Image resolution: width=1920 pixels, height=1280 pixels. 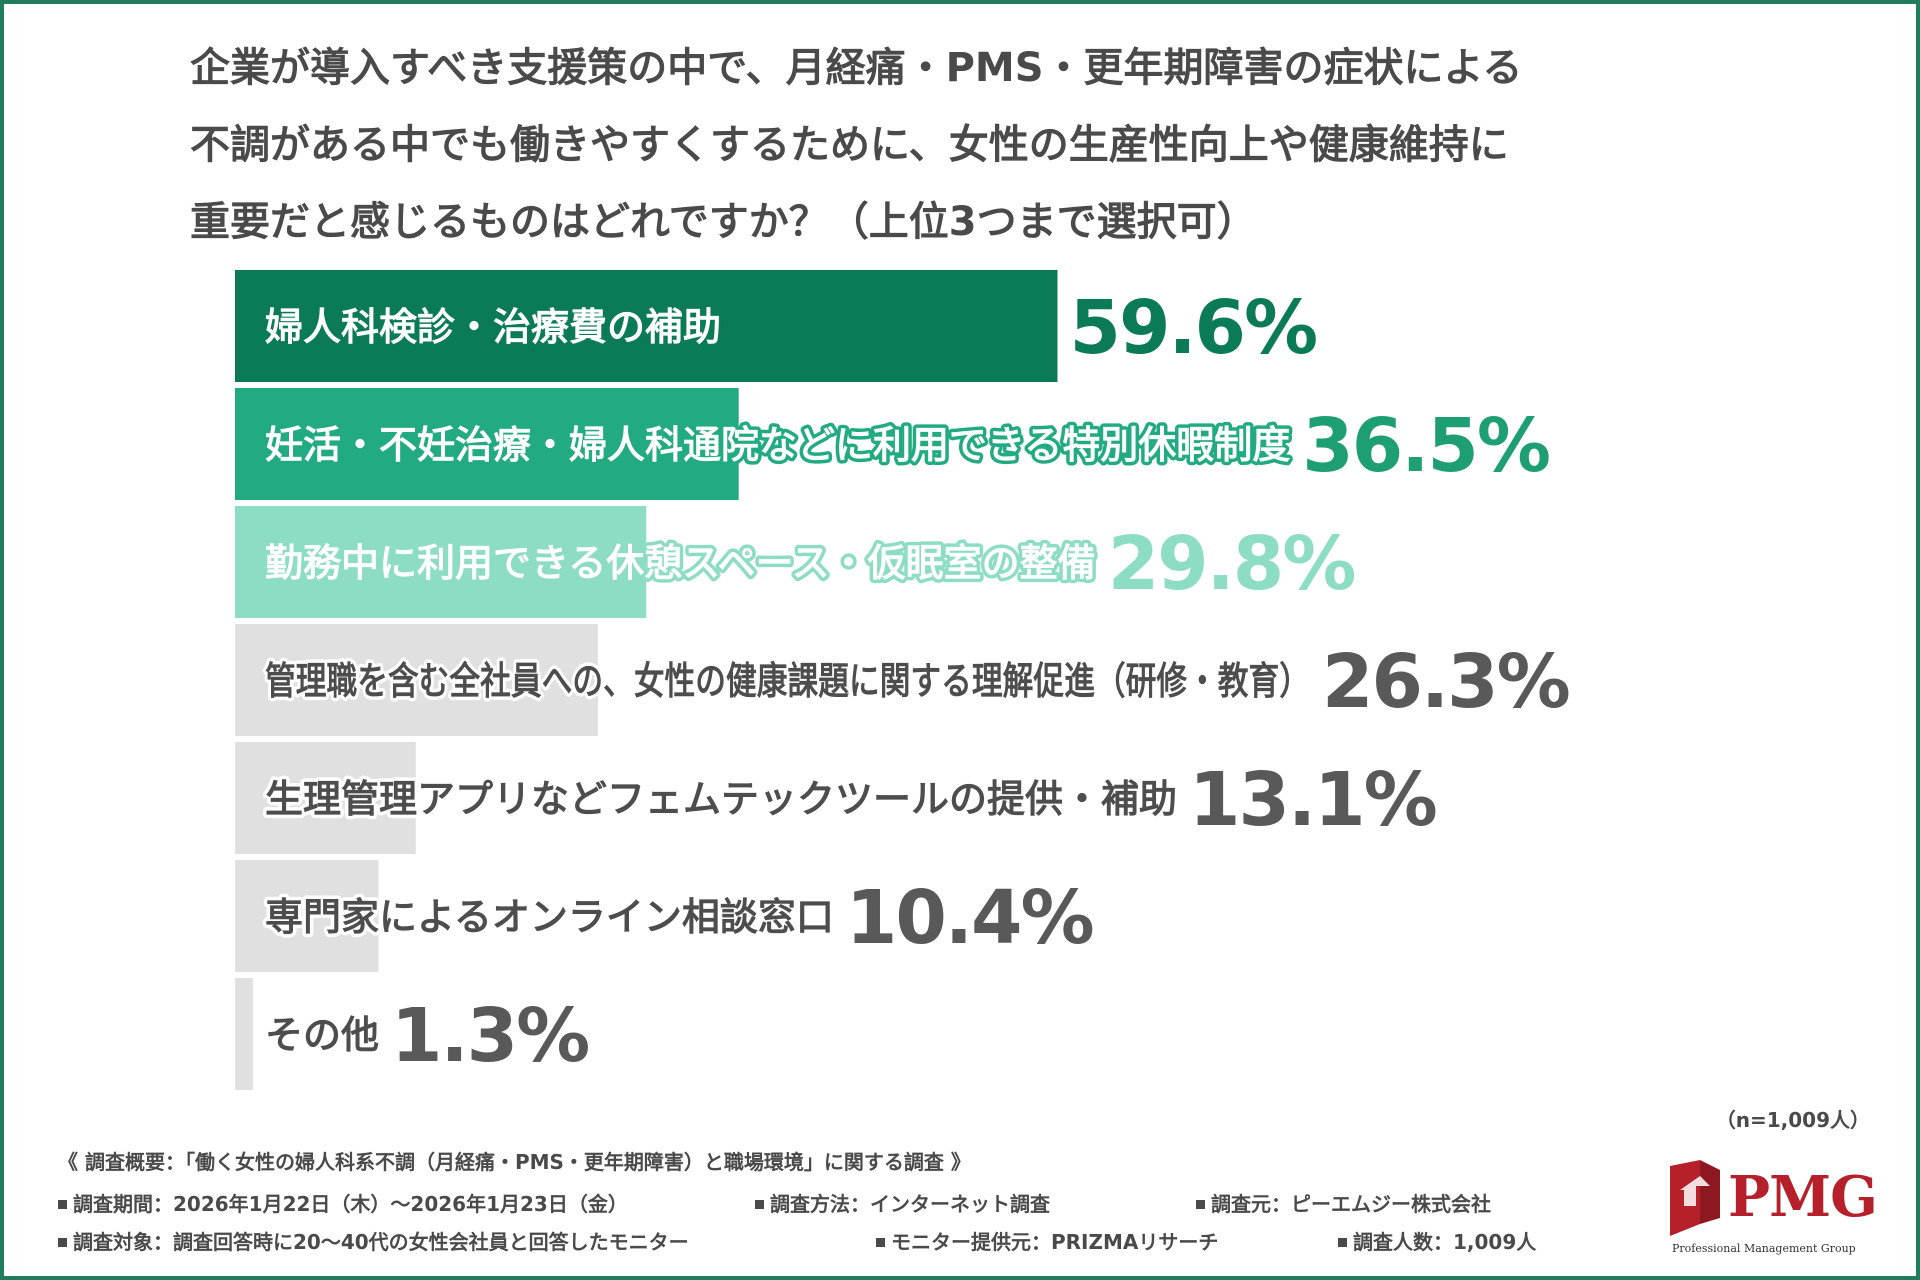 What do you see at coordinates (1445, 682) in the screenshot?
I see `value-label-4: 26.3%` at bounding box center [1445, 682].